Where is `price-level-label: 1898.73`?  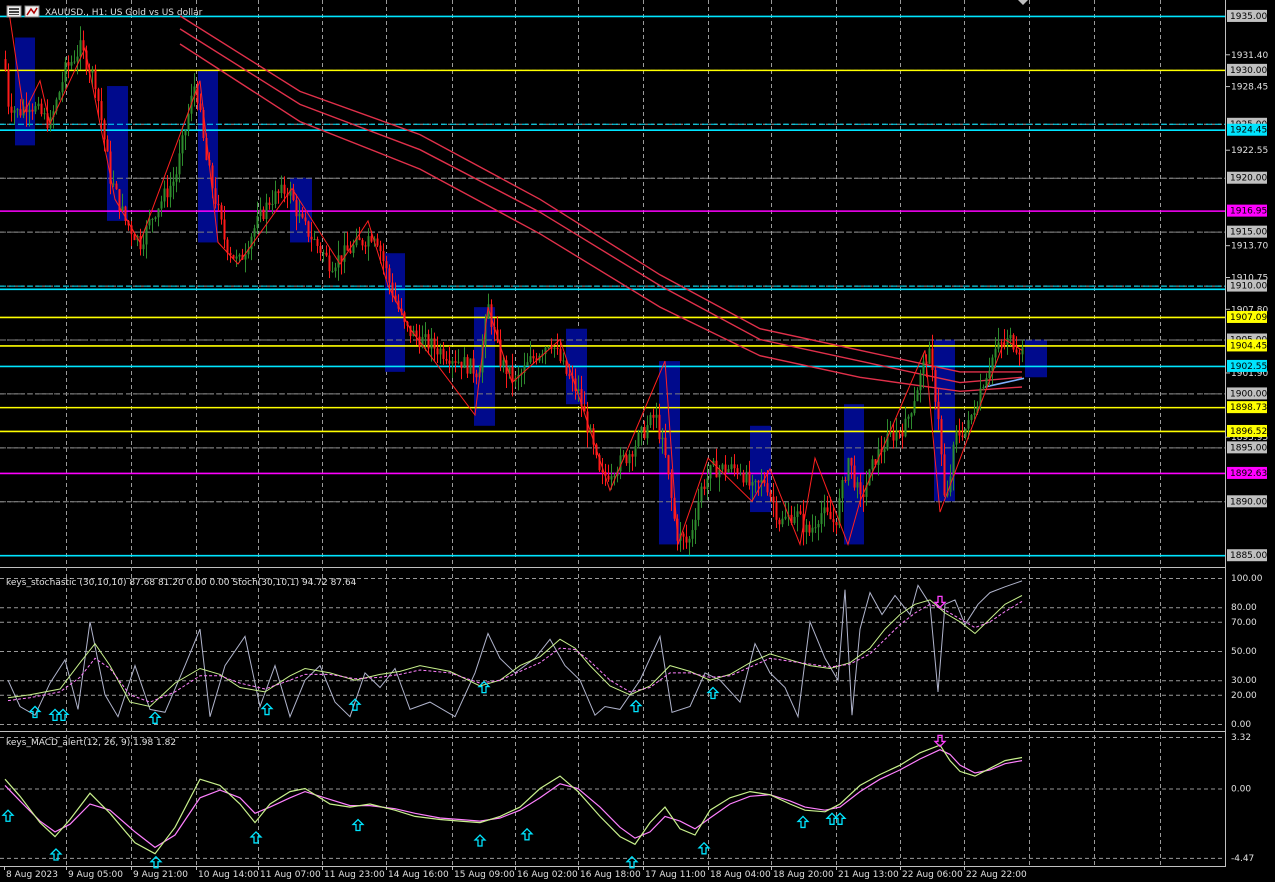
price-level-label: 1898.73 is located at coordinates (1248, 408).